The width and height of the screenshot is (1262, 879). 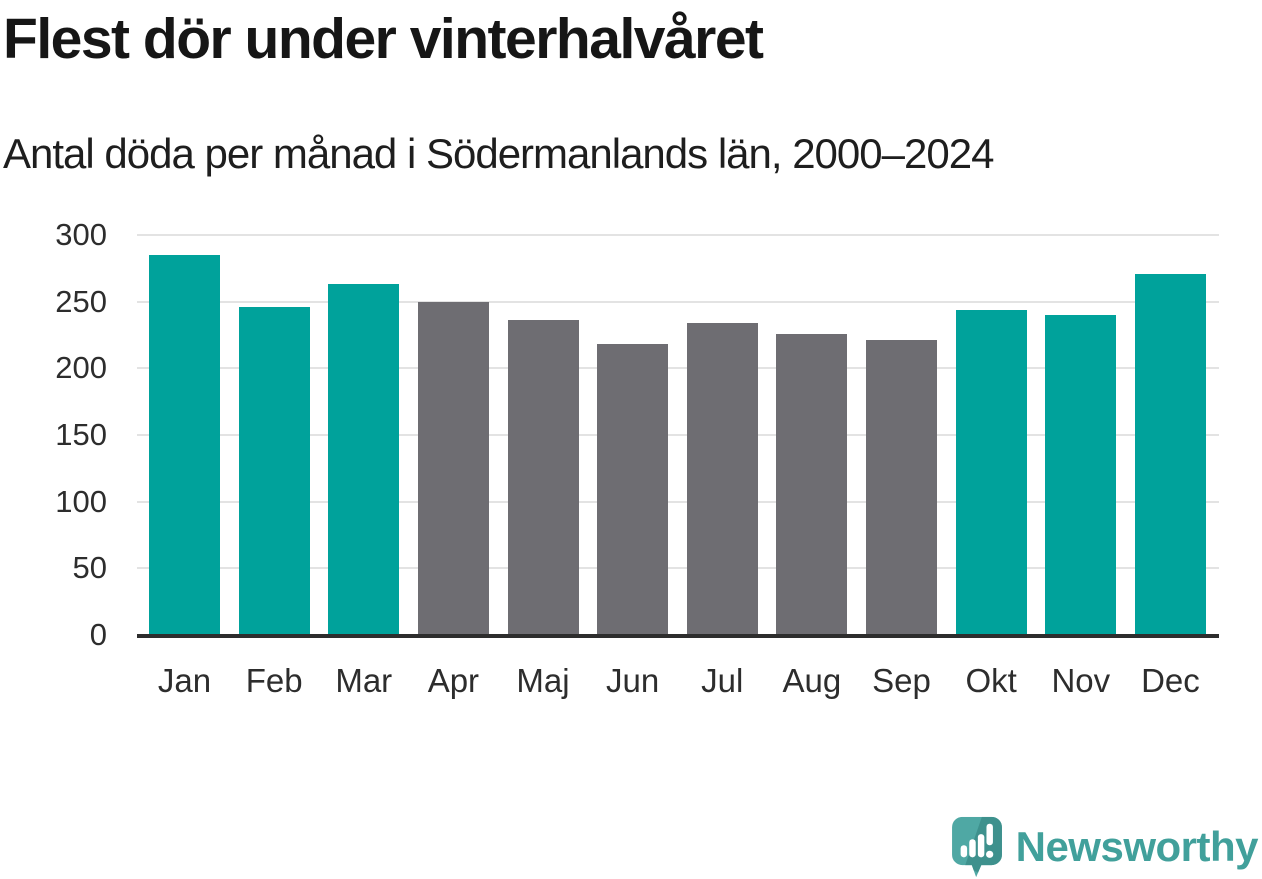 I want to click on y-tick-label-300: 300, so click(x=81, y=234).